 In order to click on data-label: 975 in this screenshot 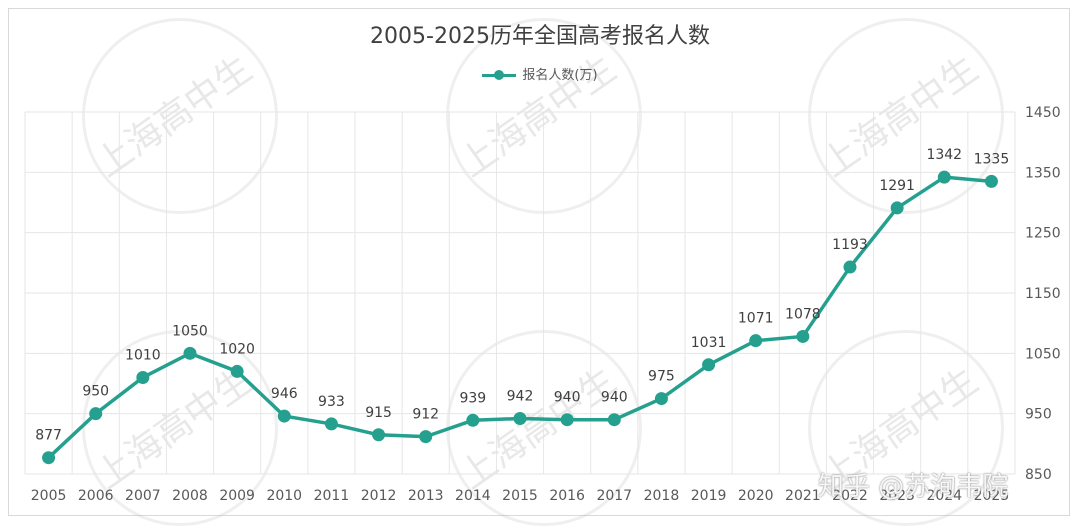, I will do `click(661, 377)`.